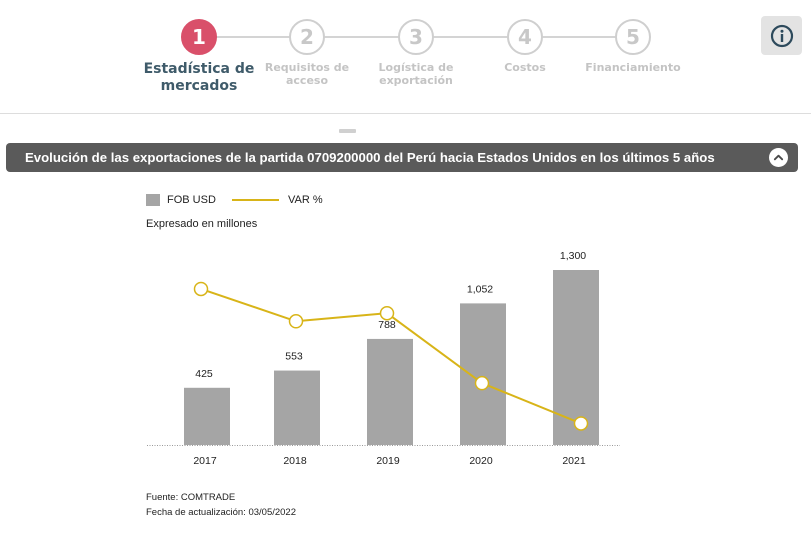 This screenshot has width=811, height=544. Describe the element at coordinates (221, 512) in the screenshot. I see `update-date: Fecha de actualización: 03/05/2022` at that location.